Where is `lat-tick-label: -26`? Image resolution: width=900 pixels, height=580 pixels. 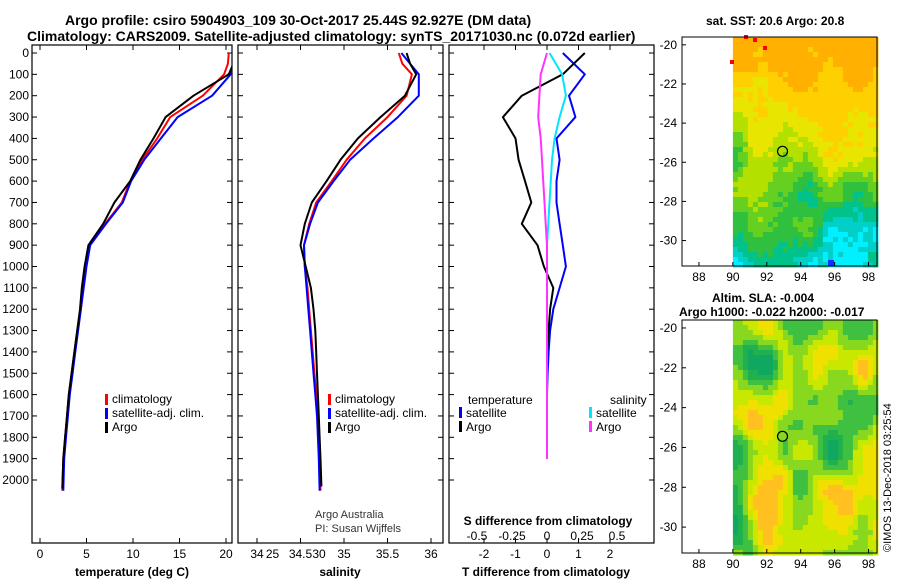 lat-tick-label: -26 is located at coordinates (669, 162).